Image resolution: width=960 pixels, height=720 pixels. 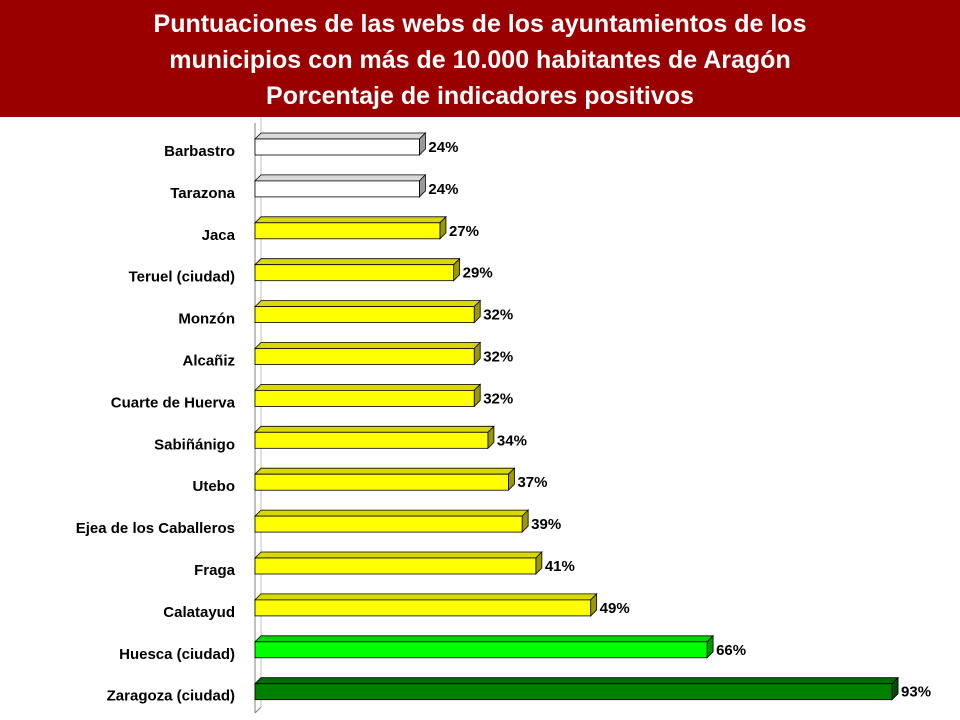 What do you see at coordinates (395, 566) in the screenshot?
I see `bar-fraga` at bounding box center [395, 566].